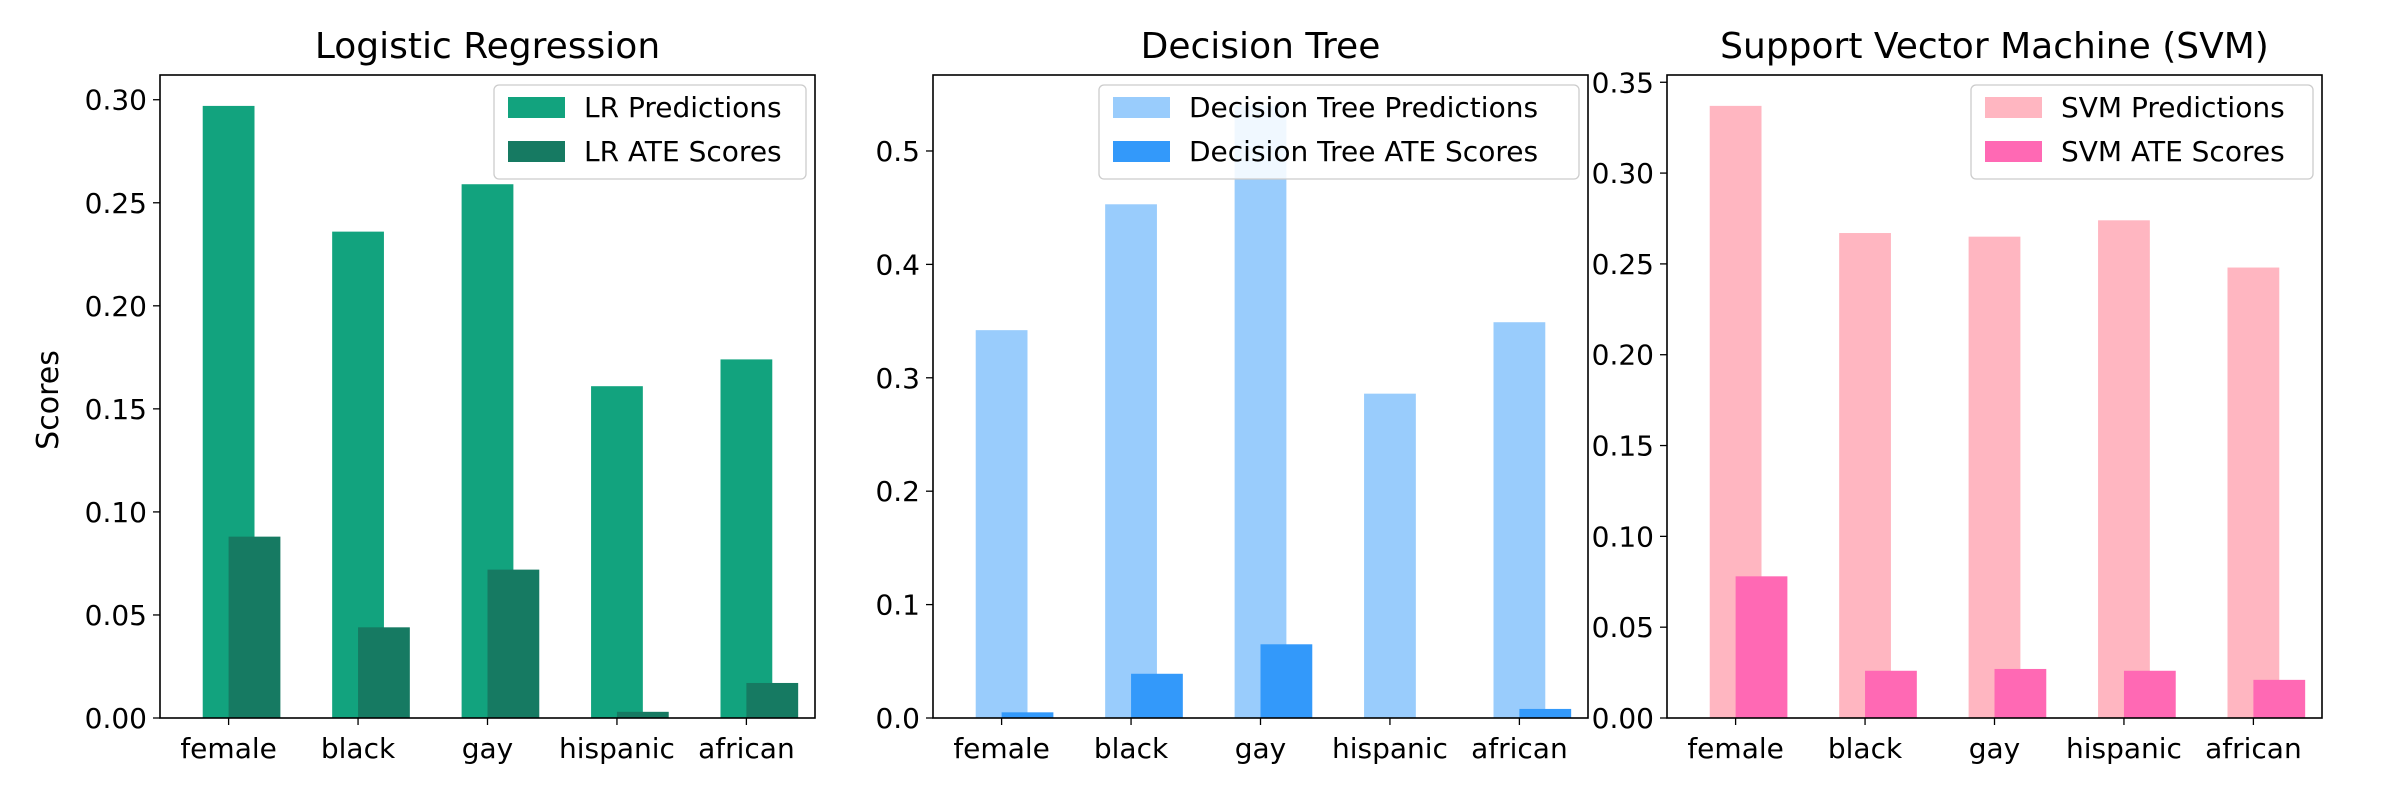 The height and width of the screenshot is (796, 2388). I want to click on chart-title: Support Vector Machine (SVM), so click(1994, 46).